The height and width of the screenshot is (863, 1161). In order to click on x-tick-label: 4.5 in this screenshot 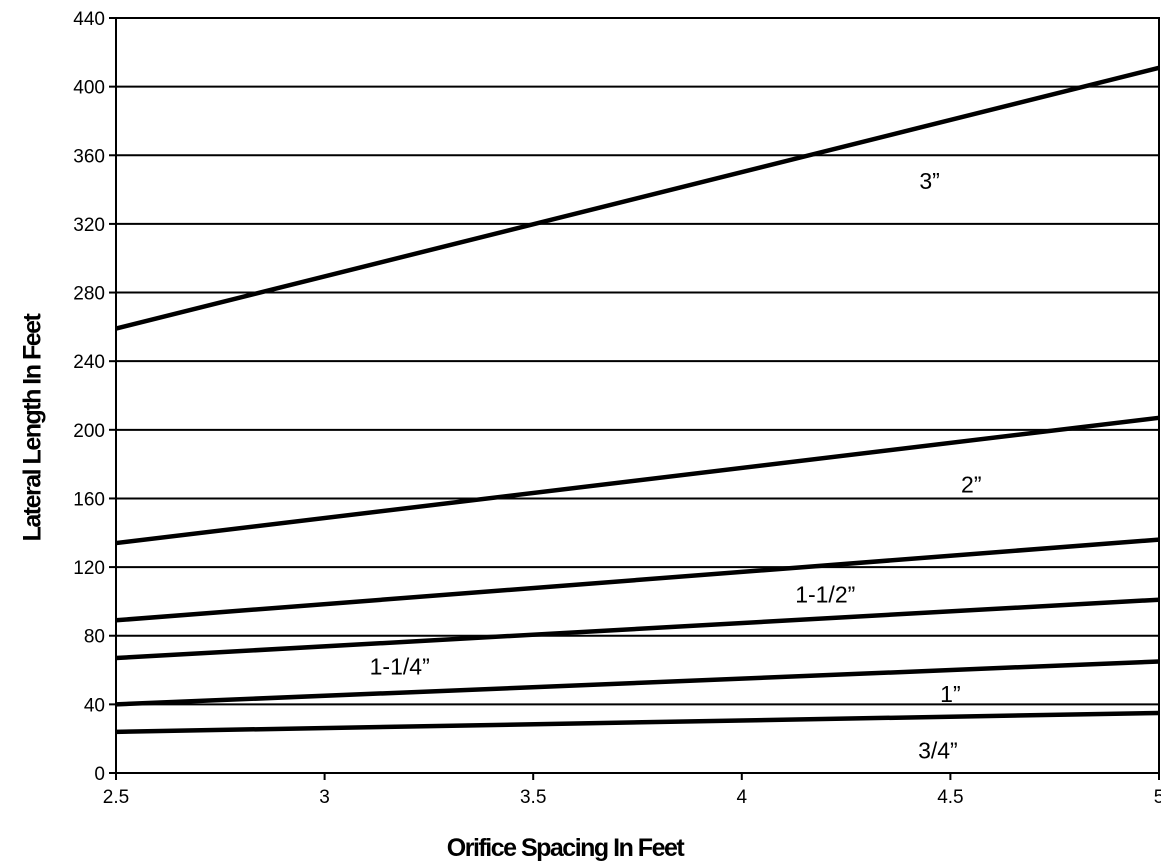, I will do `click(950, 797)`.